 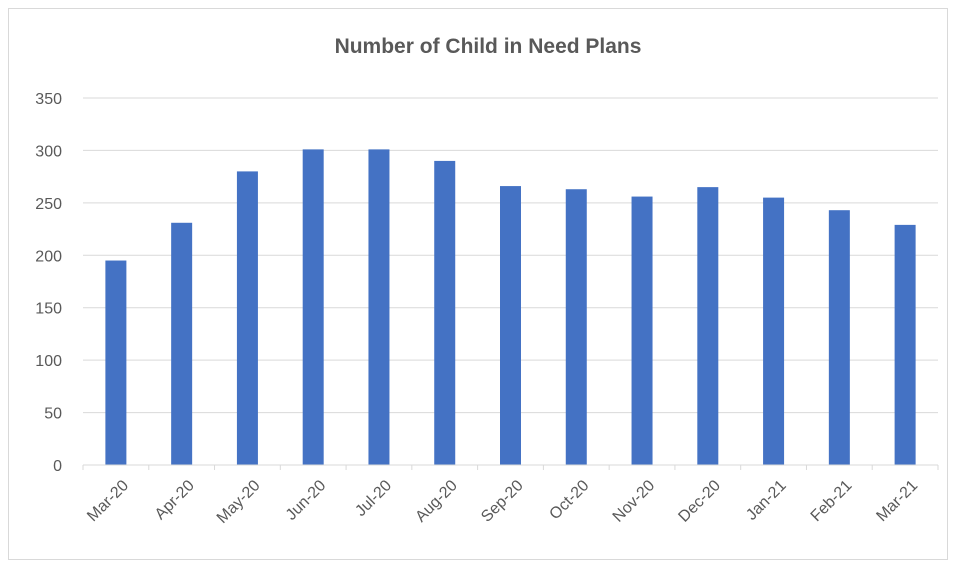 I want to click on y-tick-label: 250, so click(x=48, y=204).